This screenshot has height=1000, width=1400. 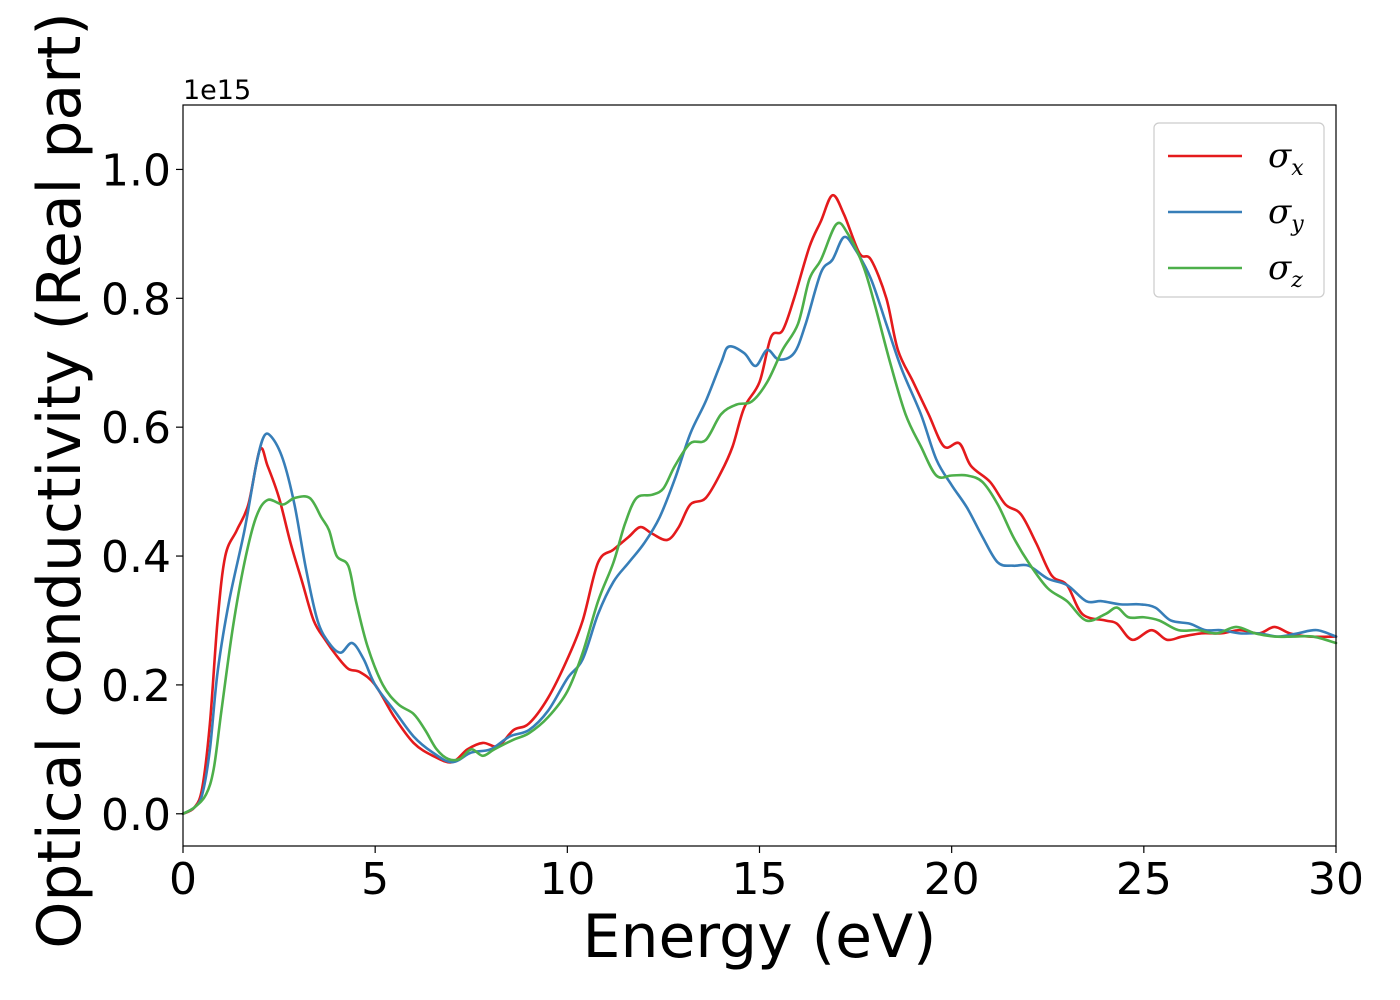 What do you see at coordinates (1286, 214) in the screenshot?
I see `legend-label-y: σy` at bounding box center [1286, 214].